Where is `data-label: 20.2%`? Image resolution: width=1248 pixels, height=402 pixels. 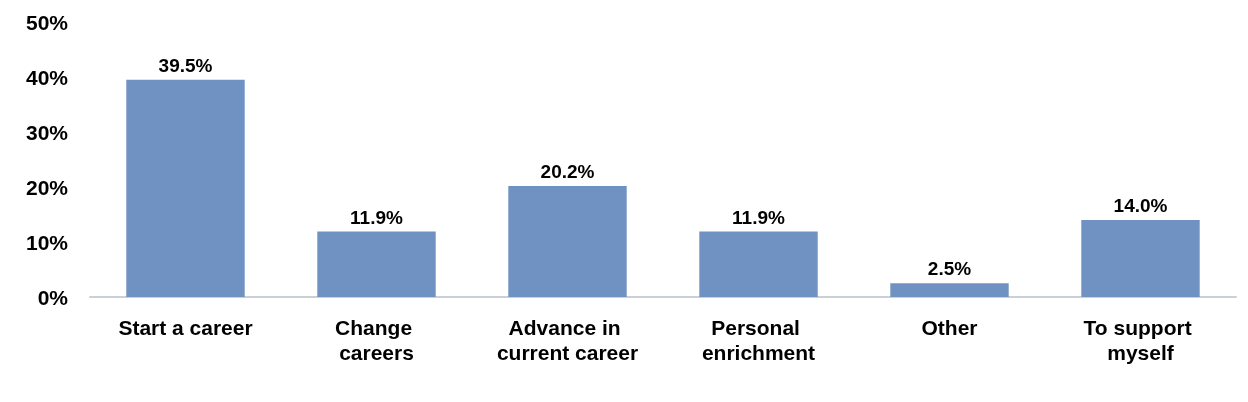 data-label: 20.2% is located at coordinates (567, 171).